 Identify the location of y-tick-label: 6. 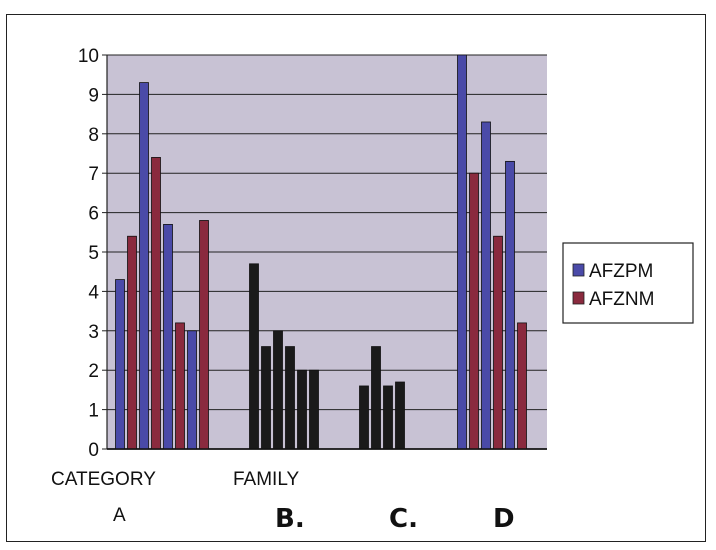
(93, 214).